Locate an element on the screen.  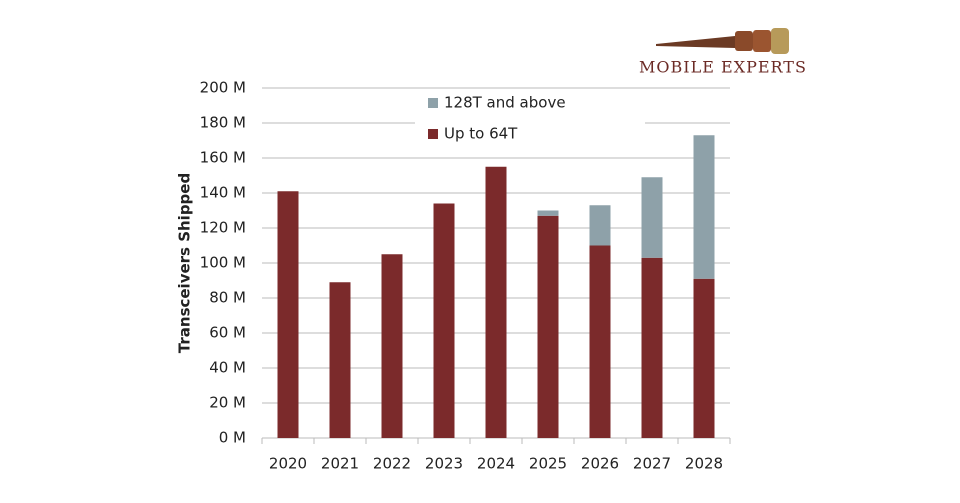
x-tick-label: 2025 is located at coordinates (548, 464).